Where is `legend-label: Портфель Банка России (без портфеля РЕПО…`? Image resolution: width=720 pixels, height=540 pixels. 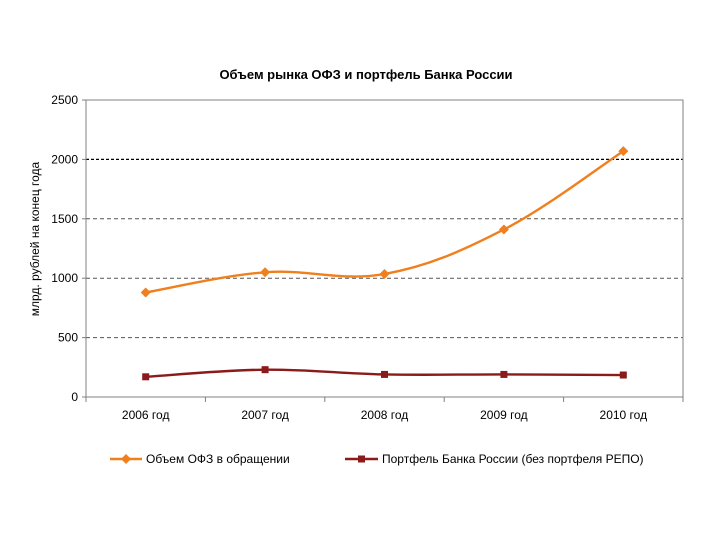 legend-label: Портфель Банка России (без портфеля РЕПО… is located at coordinates (513, 459).